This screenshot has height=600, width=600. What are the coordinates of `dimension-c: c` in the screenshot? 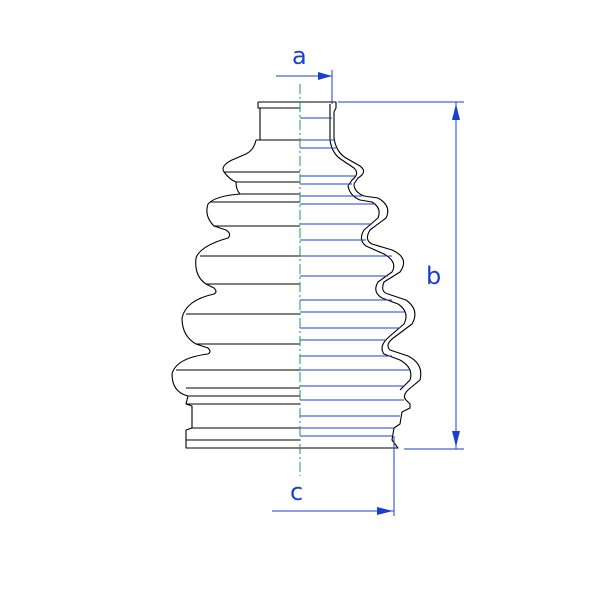 It's located at (333, 476).